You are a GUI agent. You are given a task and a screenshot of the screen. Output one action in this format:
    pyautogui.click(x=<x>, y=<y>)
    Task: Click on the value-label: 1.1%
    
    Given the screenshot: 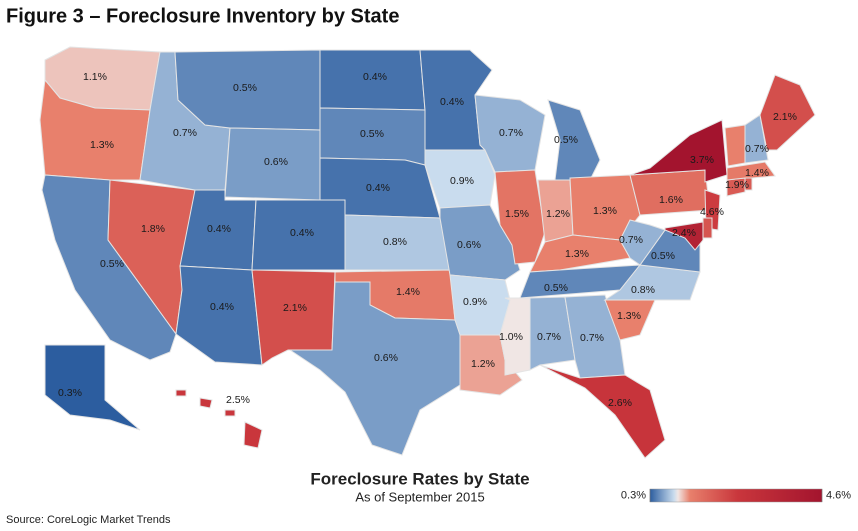 What is the action you would take?
    pyautogui.click(x=95, y=77)
    